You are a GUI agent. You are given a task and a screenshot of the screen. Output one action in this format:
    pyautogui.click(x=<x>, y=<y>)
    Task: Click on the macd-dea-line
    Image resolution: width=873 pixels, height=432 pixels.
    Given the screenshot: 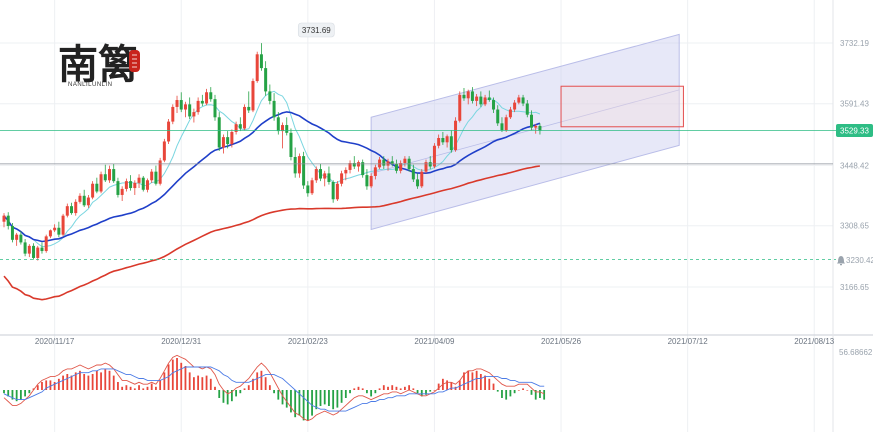 What is the action you would take?
    pyautogui.click(x=274, y=389)
    